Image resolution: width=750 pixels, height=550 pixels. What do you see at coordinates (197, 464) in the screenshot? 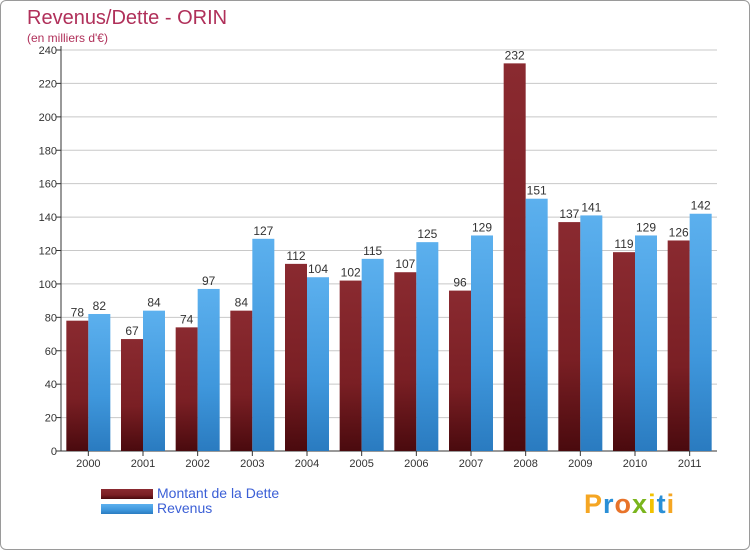
I see `x-tick-label: 2002` at bounding box center [197, 464].